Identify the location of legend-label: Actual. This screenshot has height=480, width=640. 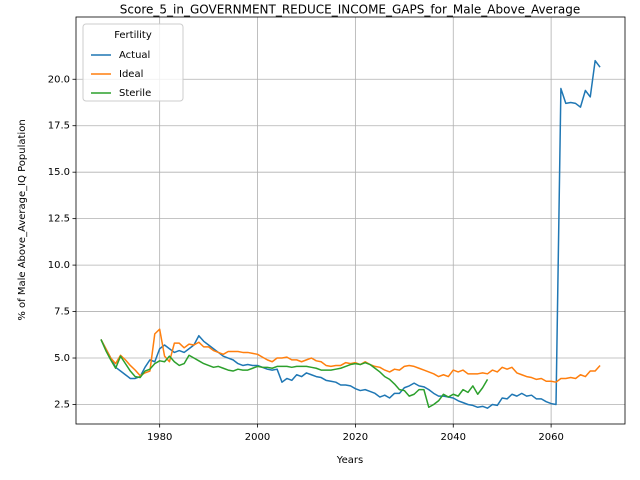
(134, 55).